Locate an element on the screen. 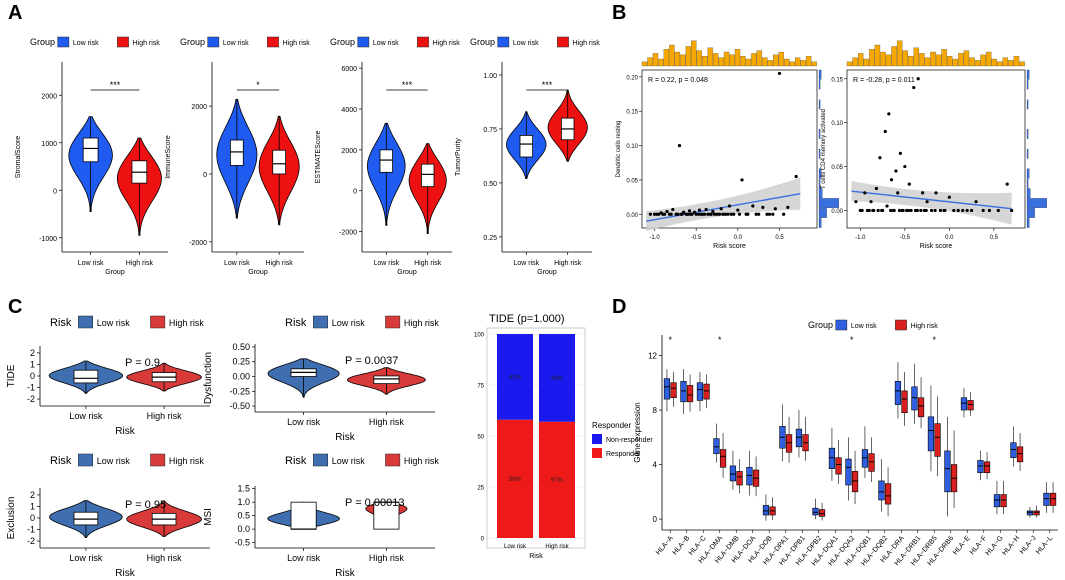  c-bar-ytick-label: 100 is located at coordinates (479, 336).